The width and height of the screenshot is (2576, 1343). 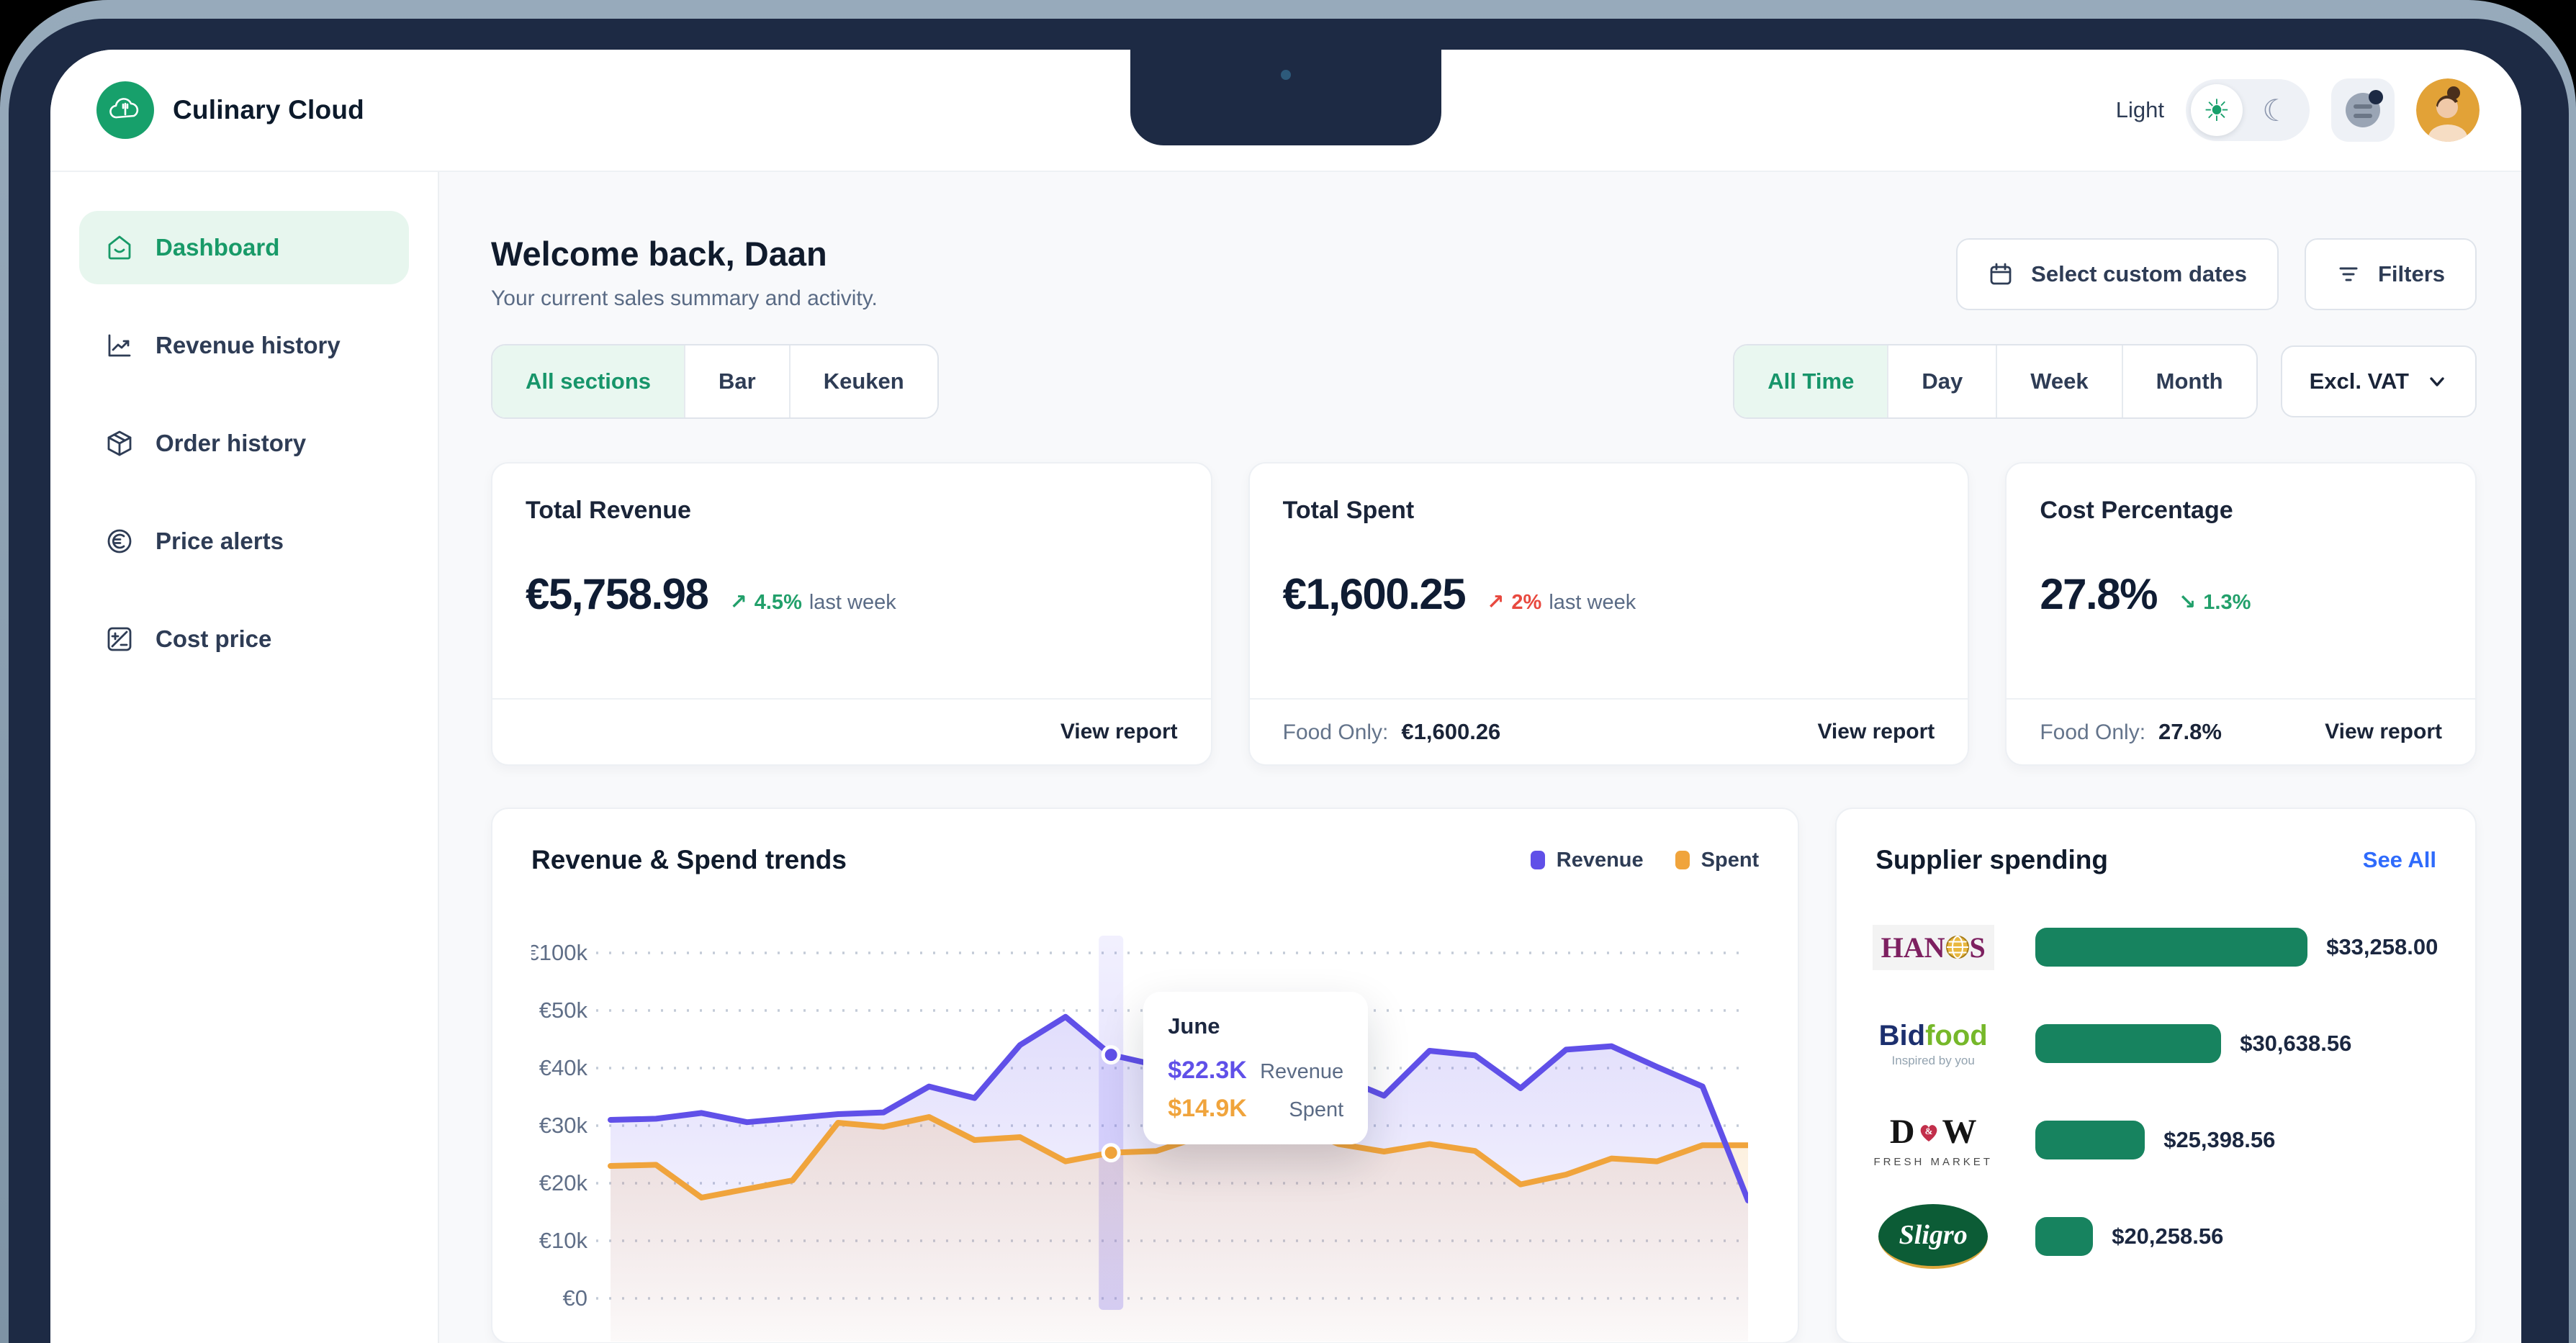 I want to click on kpi-delta: ↗ 4.5% last week, so click(x=812, y=602).